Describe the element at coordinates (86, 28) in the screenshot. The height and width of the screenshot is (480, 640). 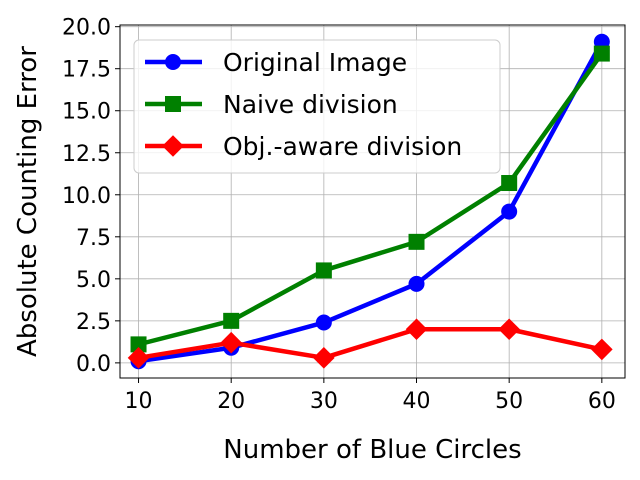
I see `y-tick-label: 20.0` at that location.